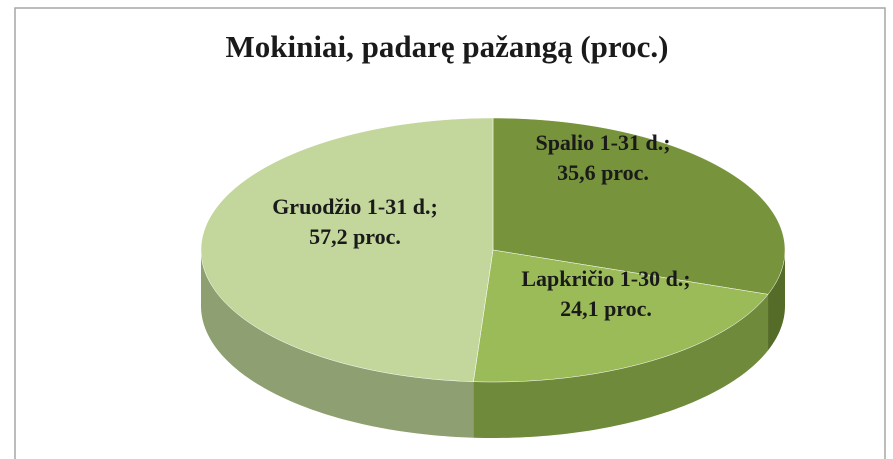 The height and width of the screenshot is (459, 893). Describe the element at coordinates (603, 172) in the screenshot. I see `slice-value-label: 35,6 proc.` at that location.